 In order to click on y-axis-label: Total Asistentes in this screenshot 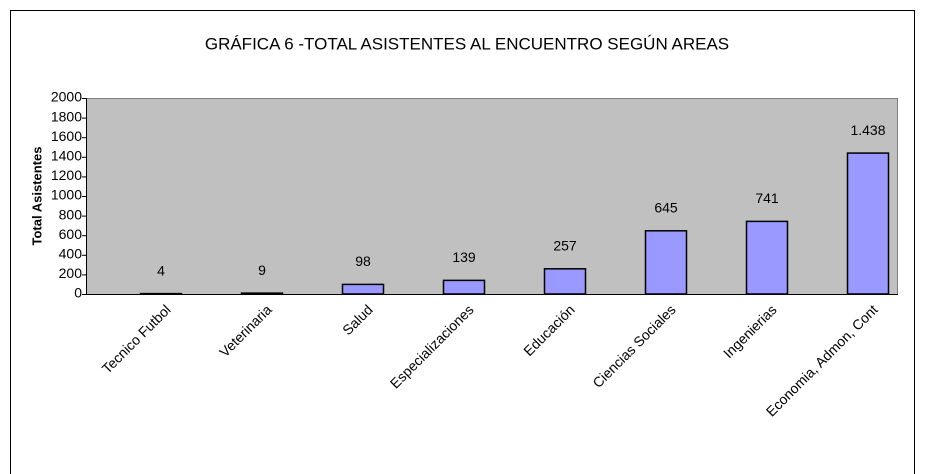, I will do `click(36, 196)`.